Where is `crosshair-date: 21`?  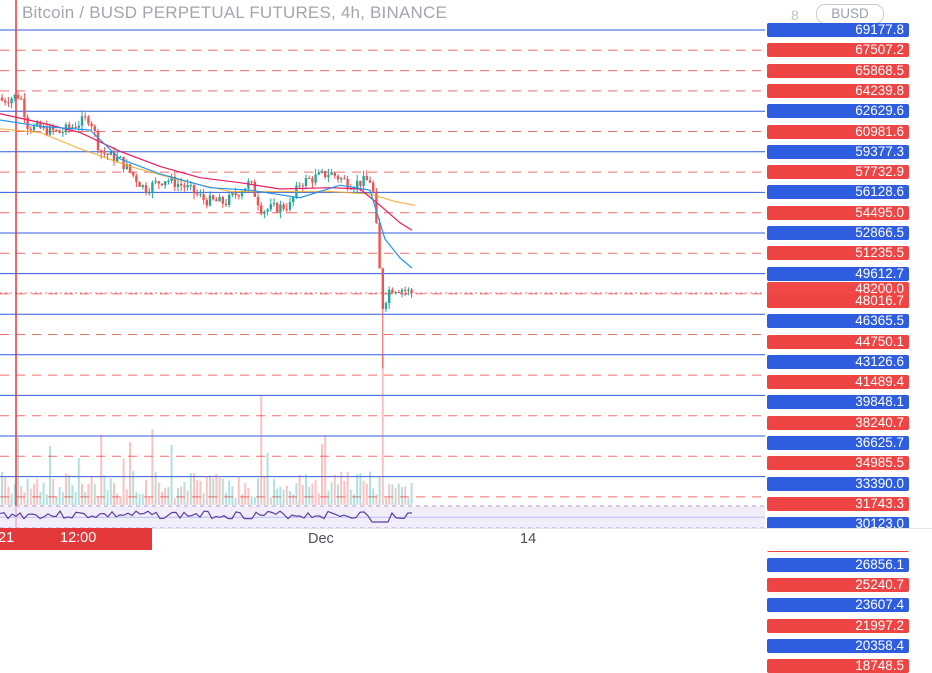
crosshair-date: 21 is located at coordinates (7, 538).